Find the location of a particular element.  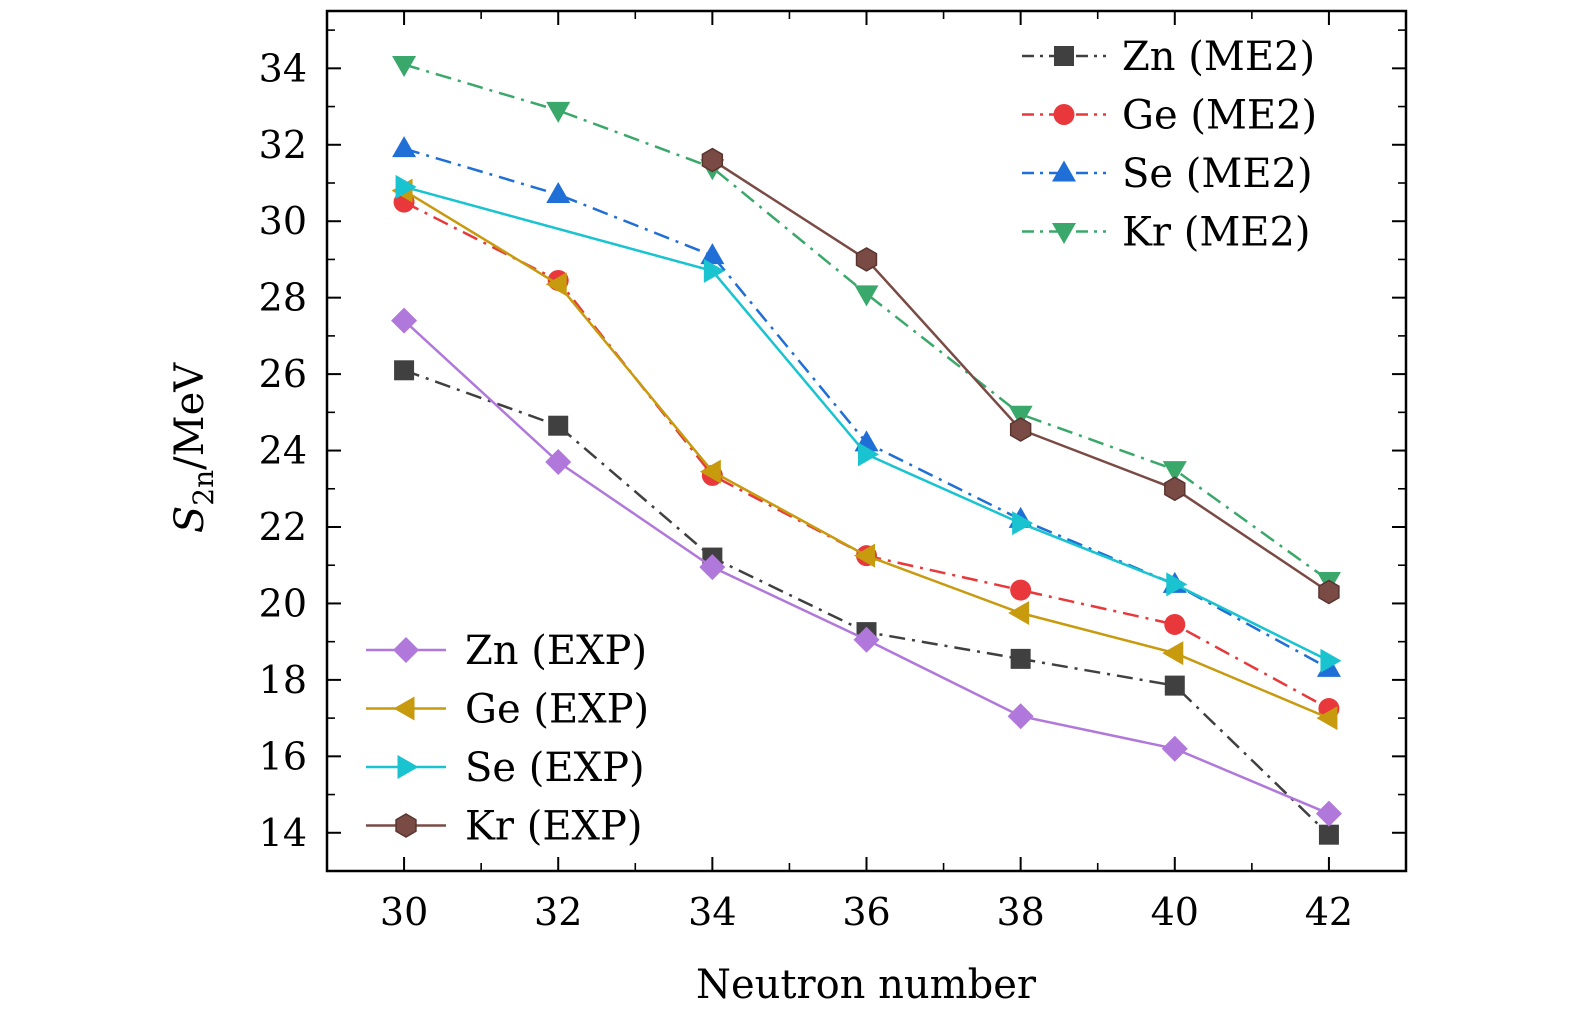

y-axis-title-main: S is located at coordinates (190, 519).